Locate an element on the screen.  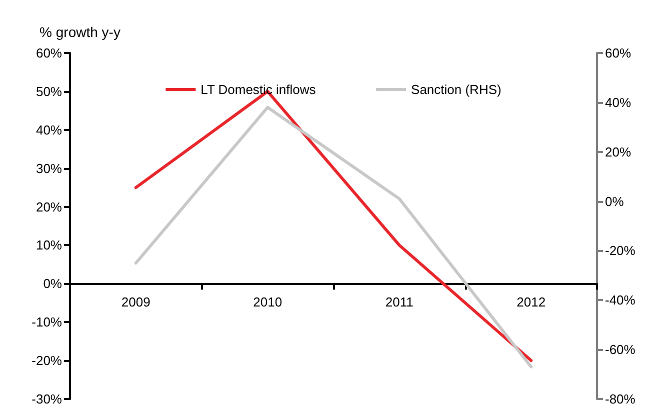
x-tick-label: 2011 is located at coordinates (399, 302).